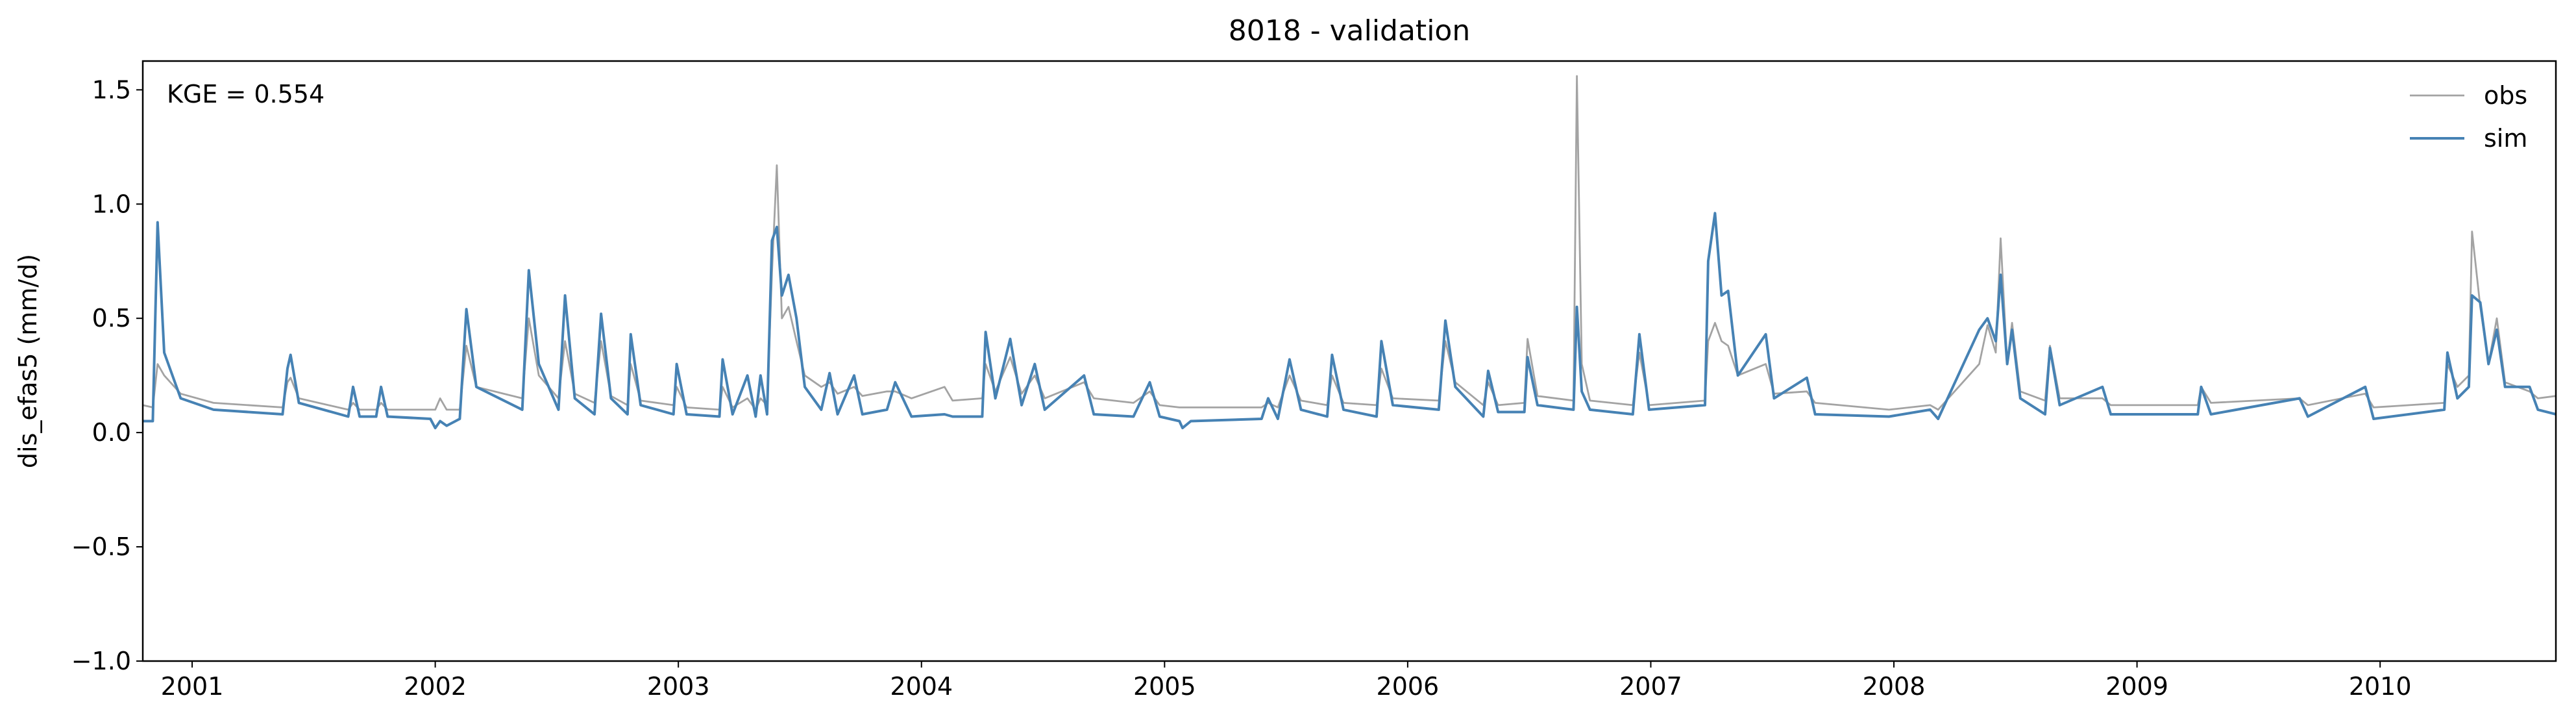 Image resolution: width=2576 pixels, height=726 pixels. Describe the element at coordinates (111, 318) in the screenshot. I see `y-tick-label: 0.5` at that location.